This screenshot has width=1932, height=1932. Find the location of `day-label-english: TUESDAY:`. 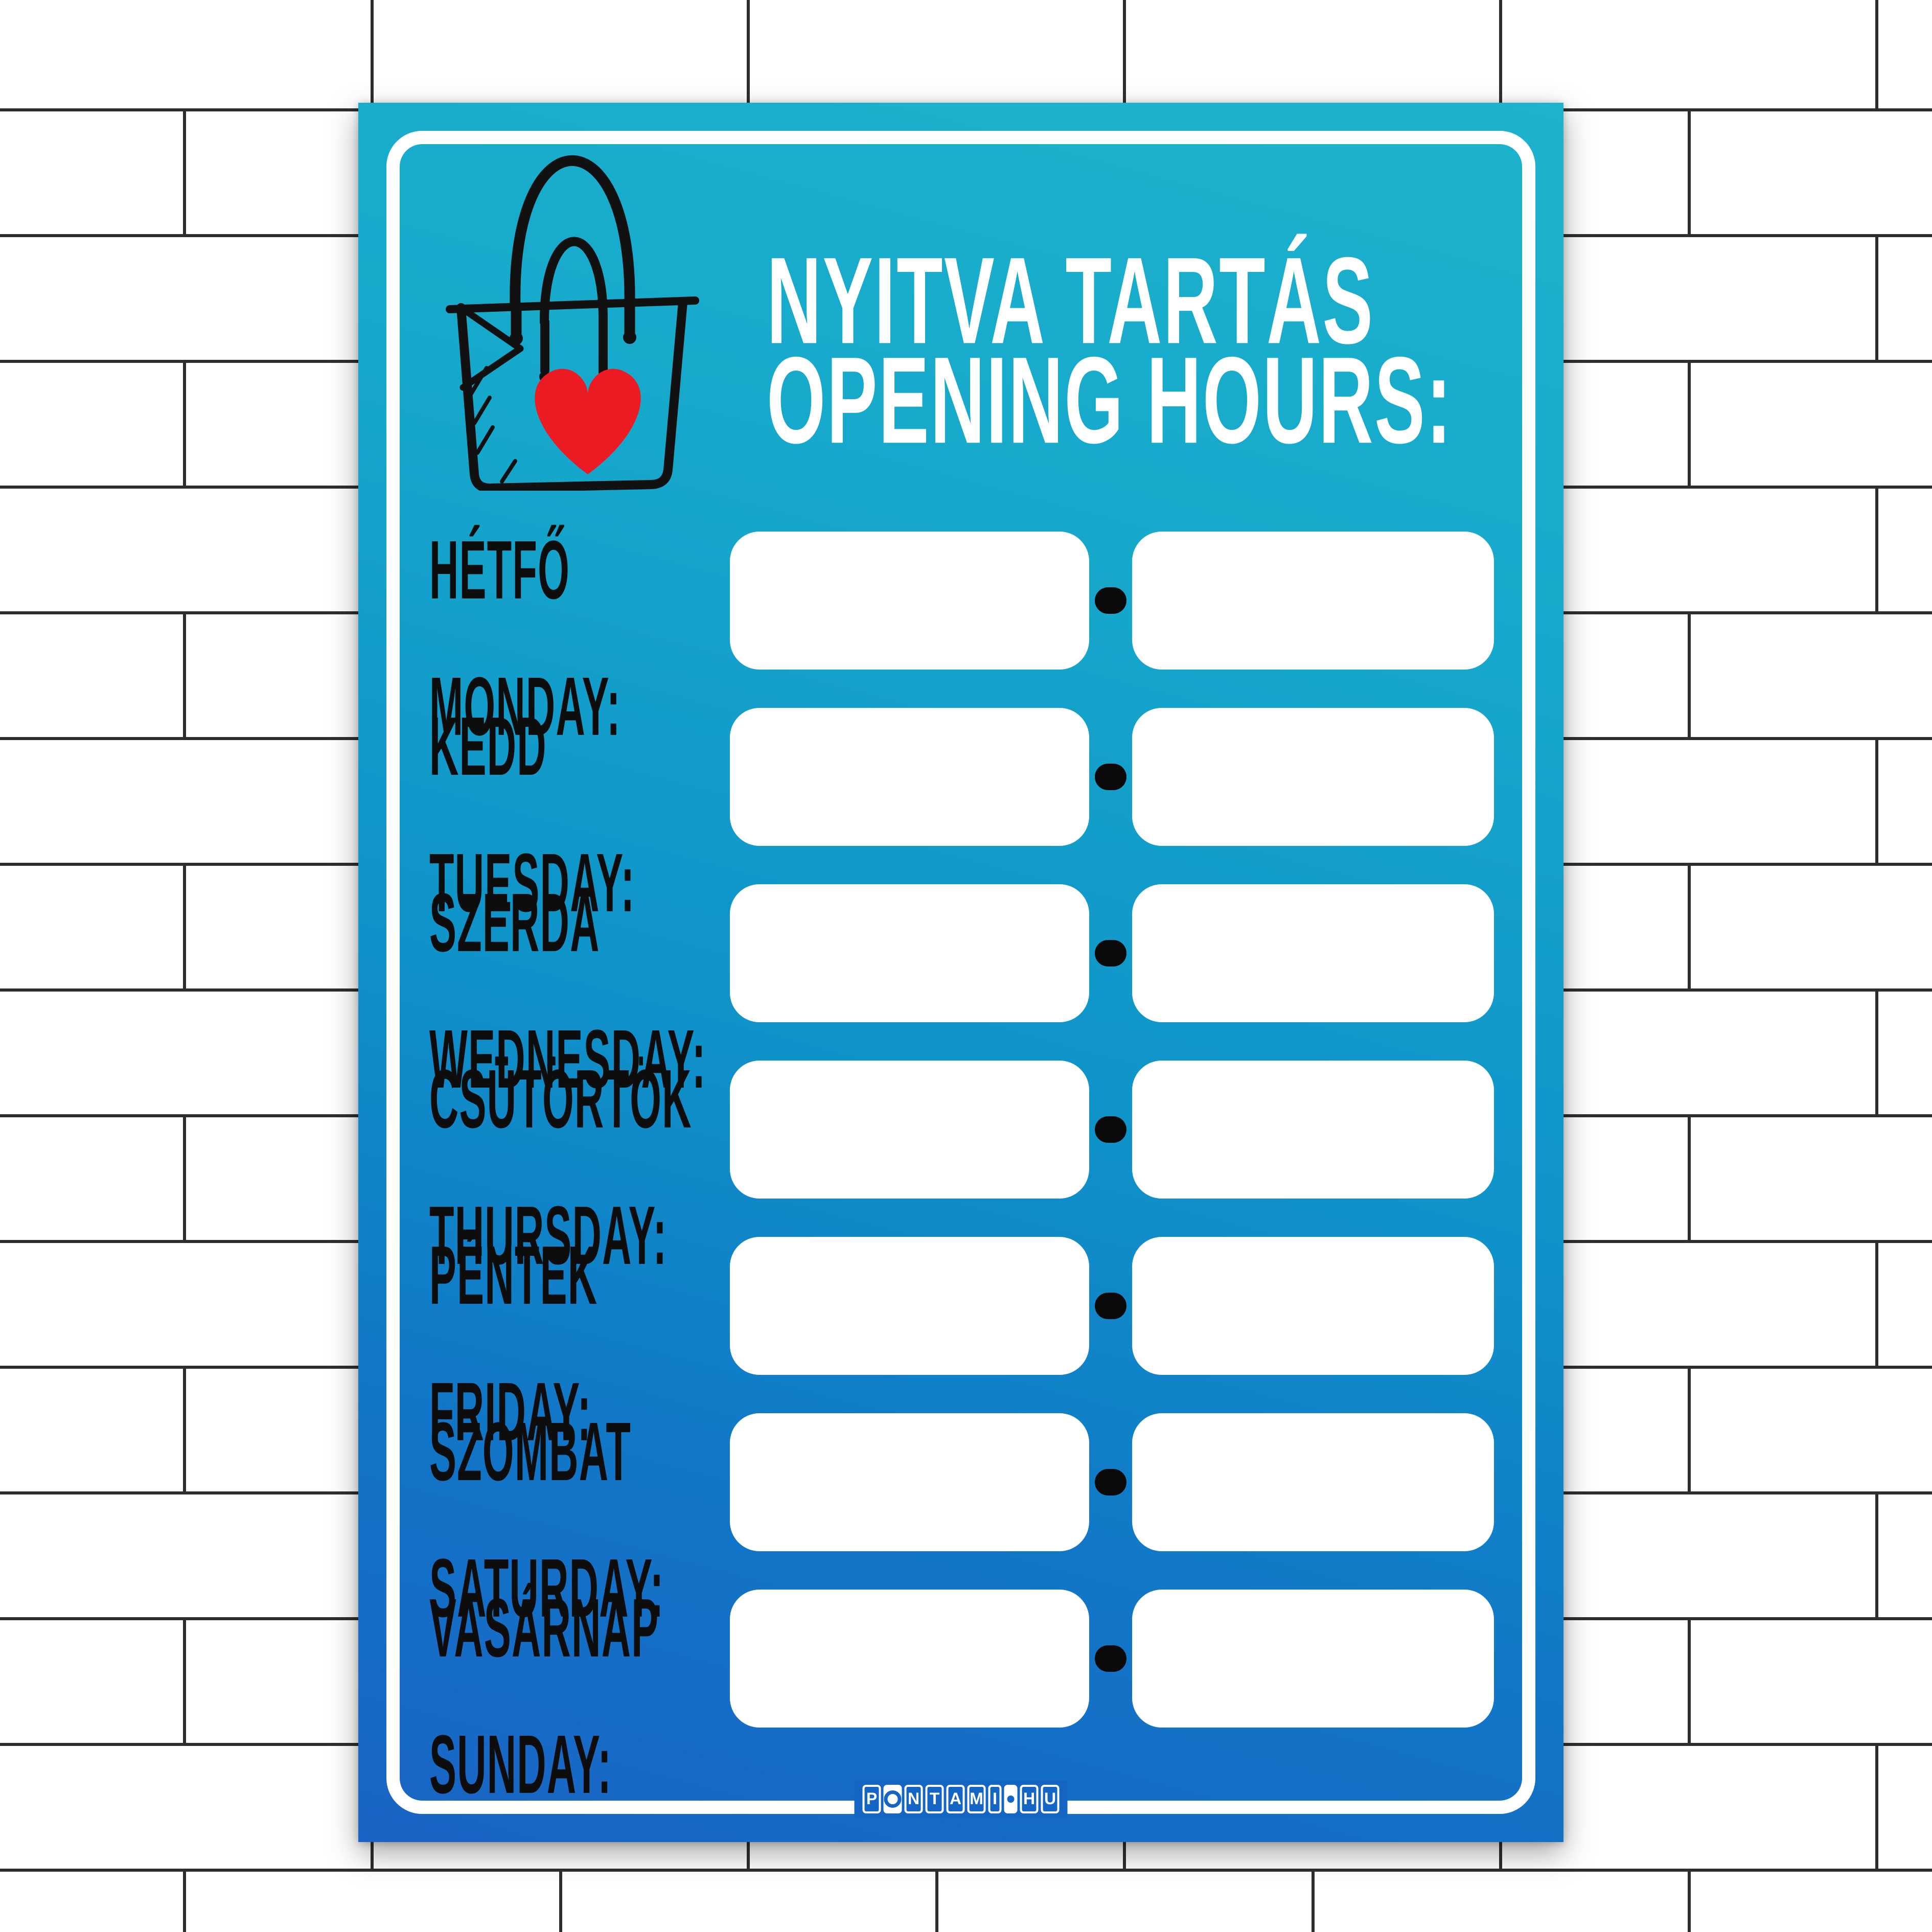

day-label-english: TUESDAY: is located at coordinates (532, 883).